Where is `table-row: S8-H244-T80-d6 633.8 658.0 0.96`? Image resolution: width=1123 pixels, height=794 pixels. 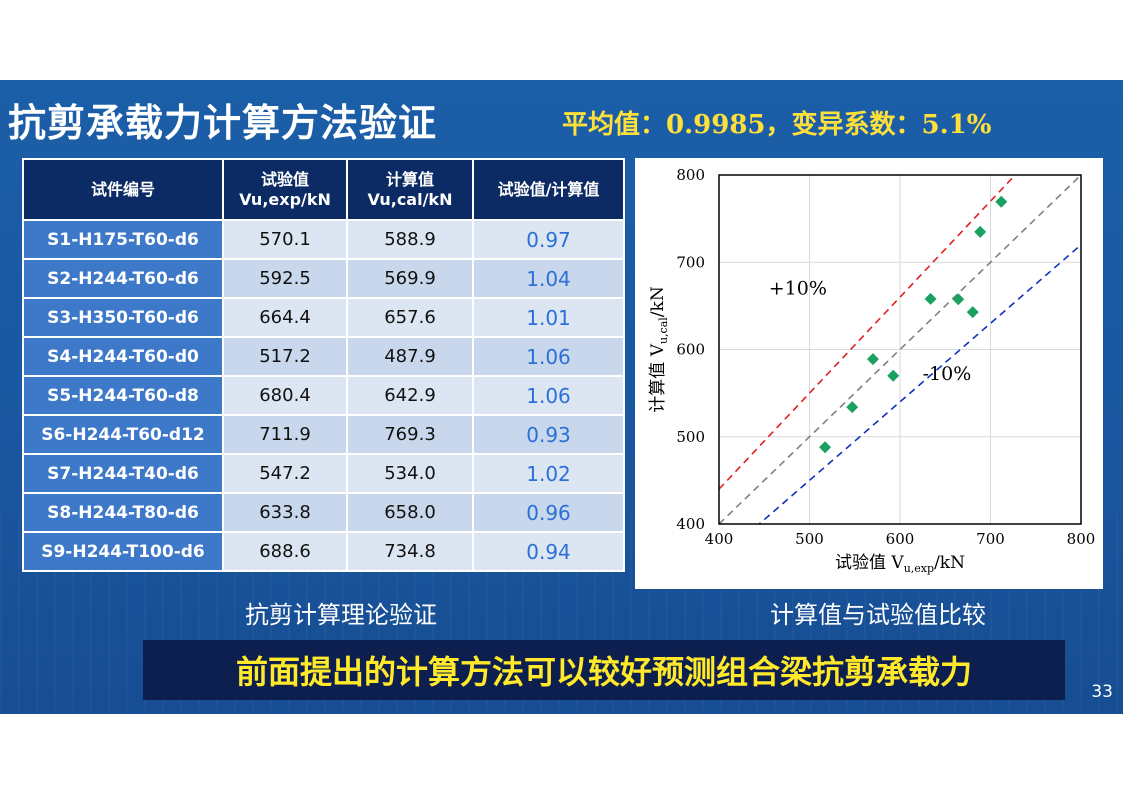 table-row: S8-H244-T80-d6 633.8 658.0 0.96 is located at coordinates (323, 512).